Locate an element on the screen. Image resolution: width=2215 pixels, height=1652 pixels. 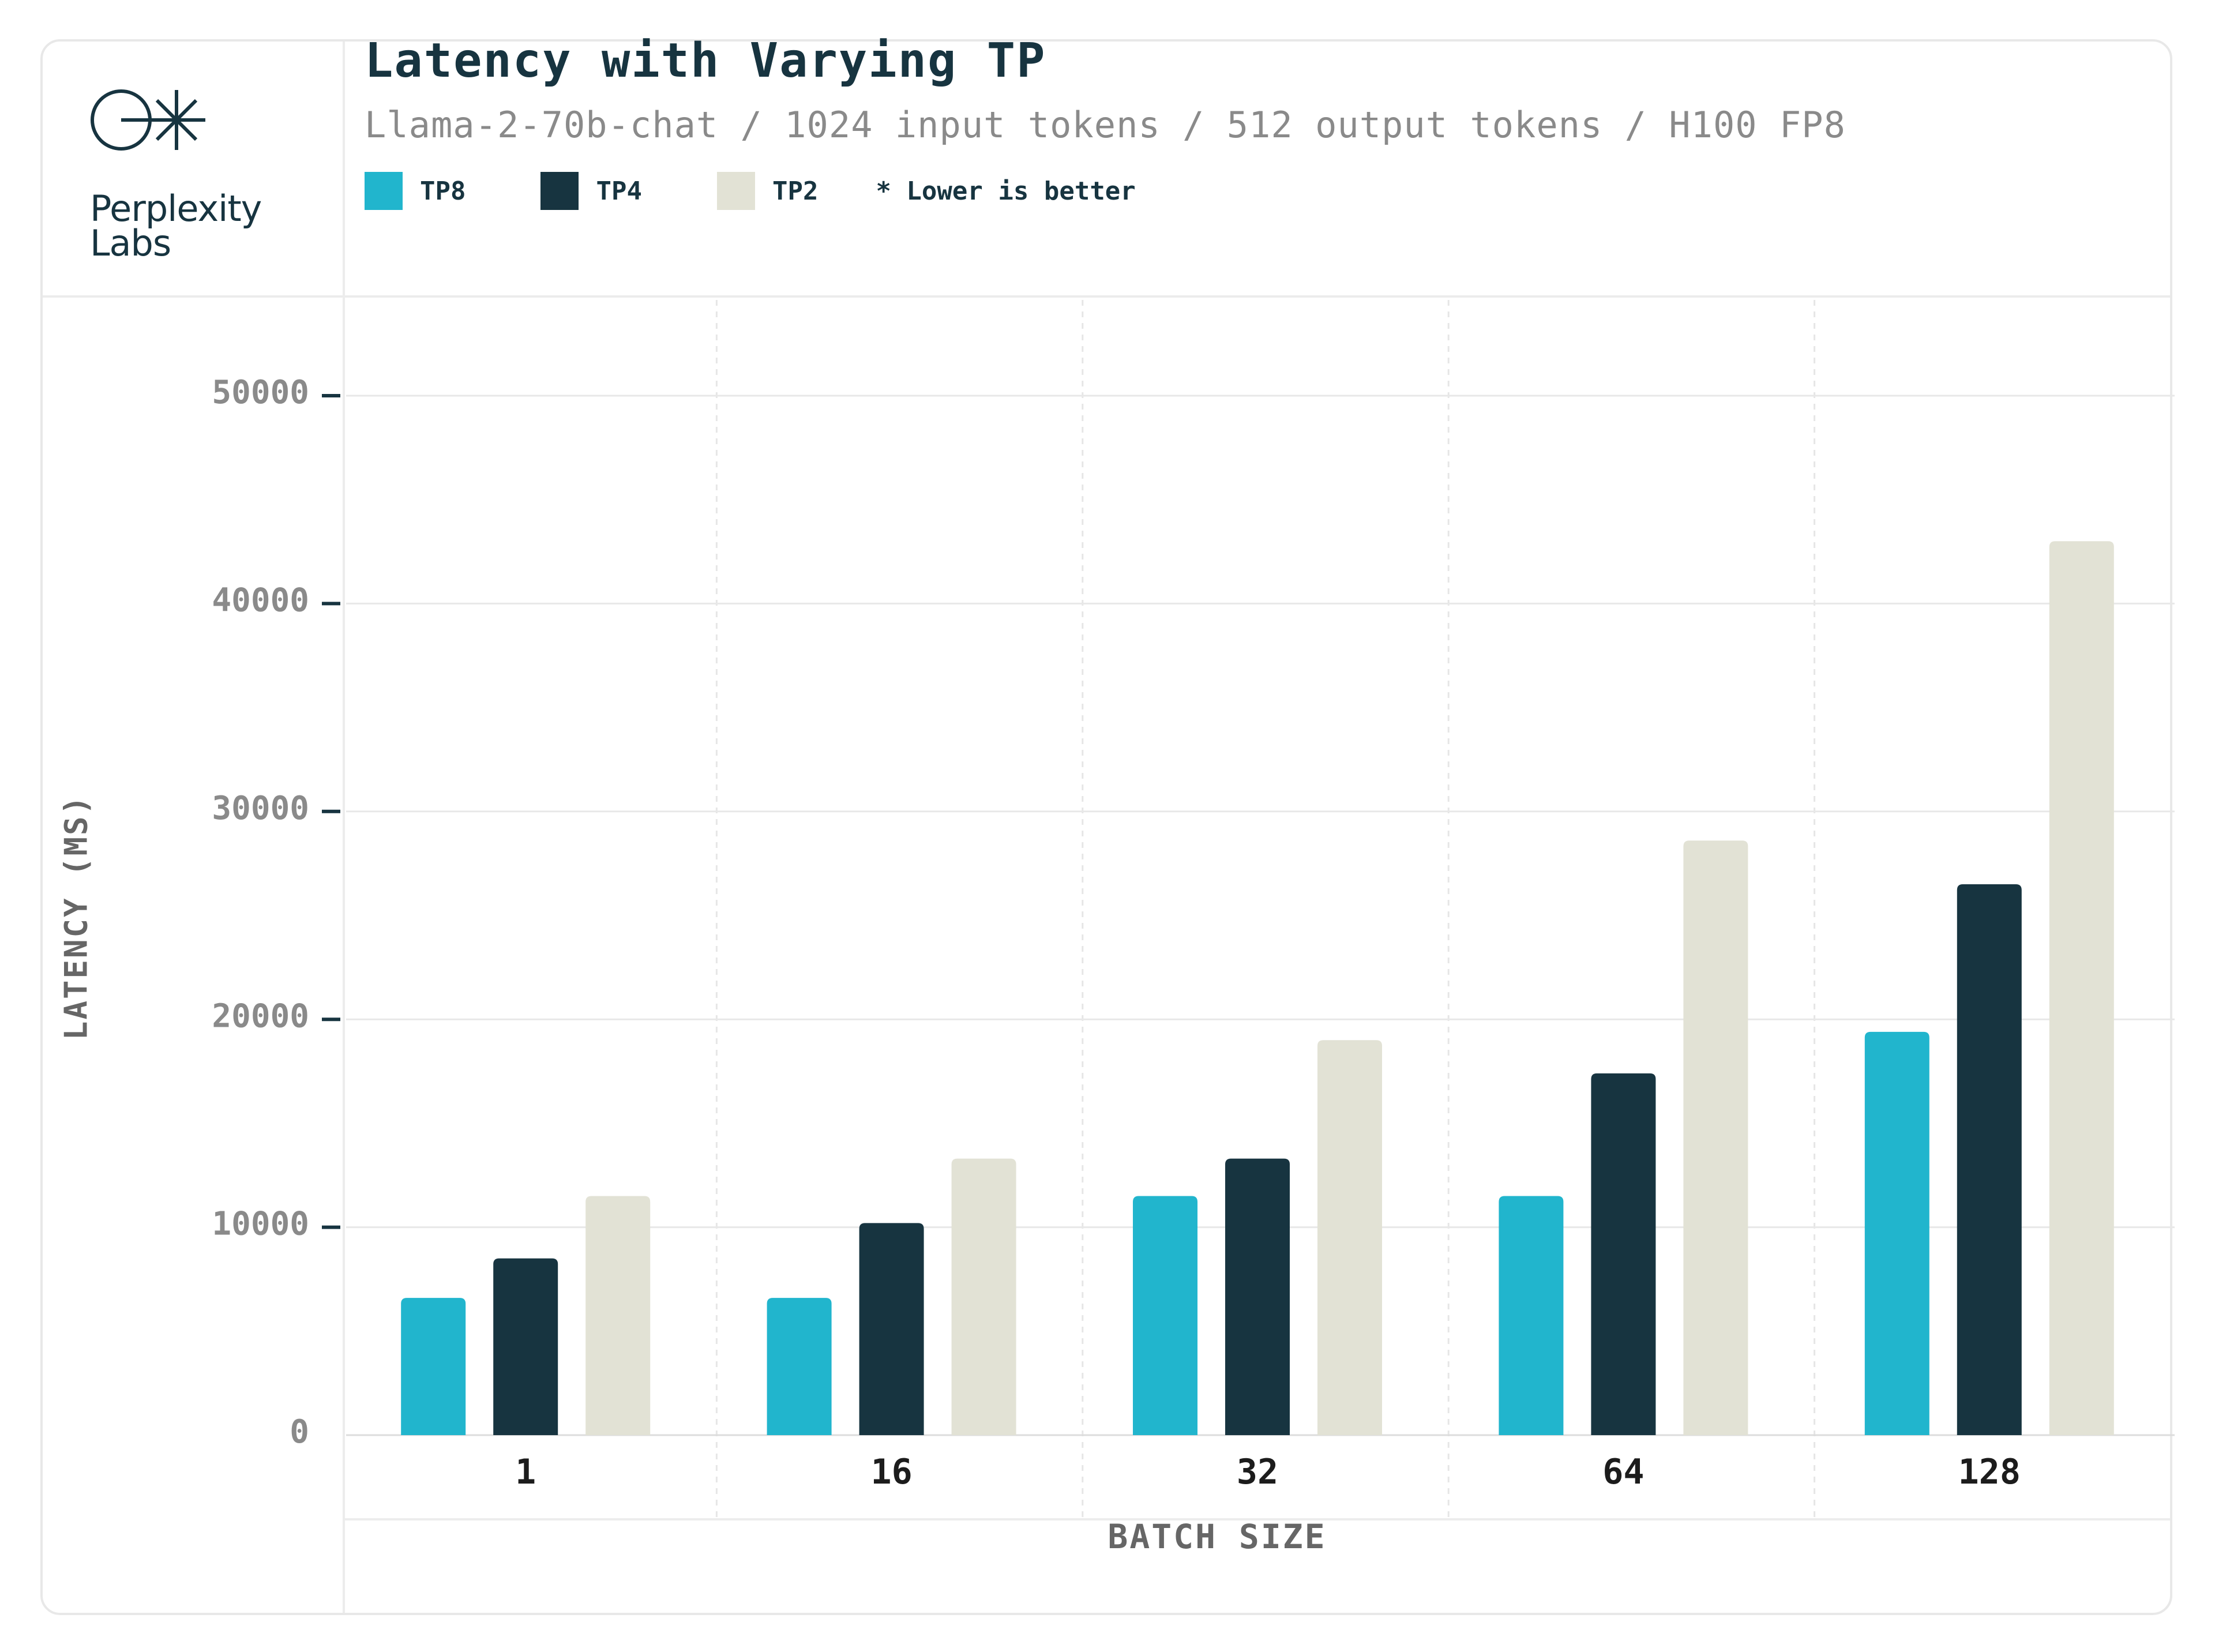
y-tick-label: 30000 is located at coordinates (260, 808).